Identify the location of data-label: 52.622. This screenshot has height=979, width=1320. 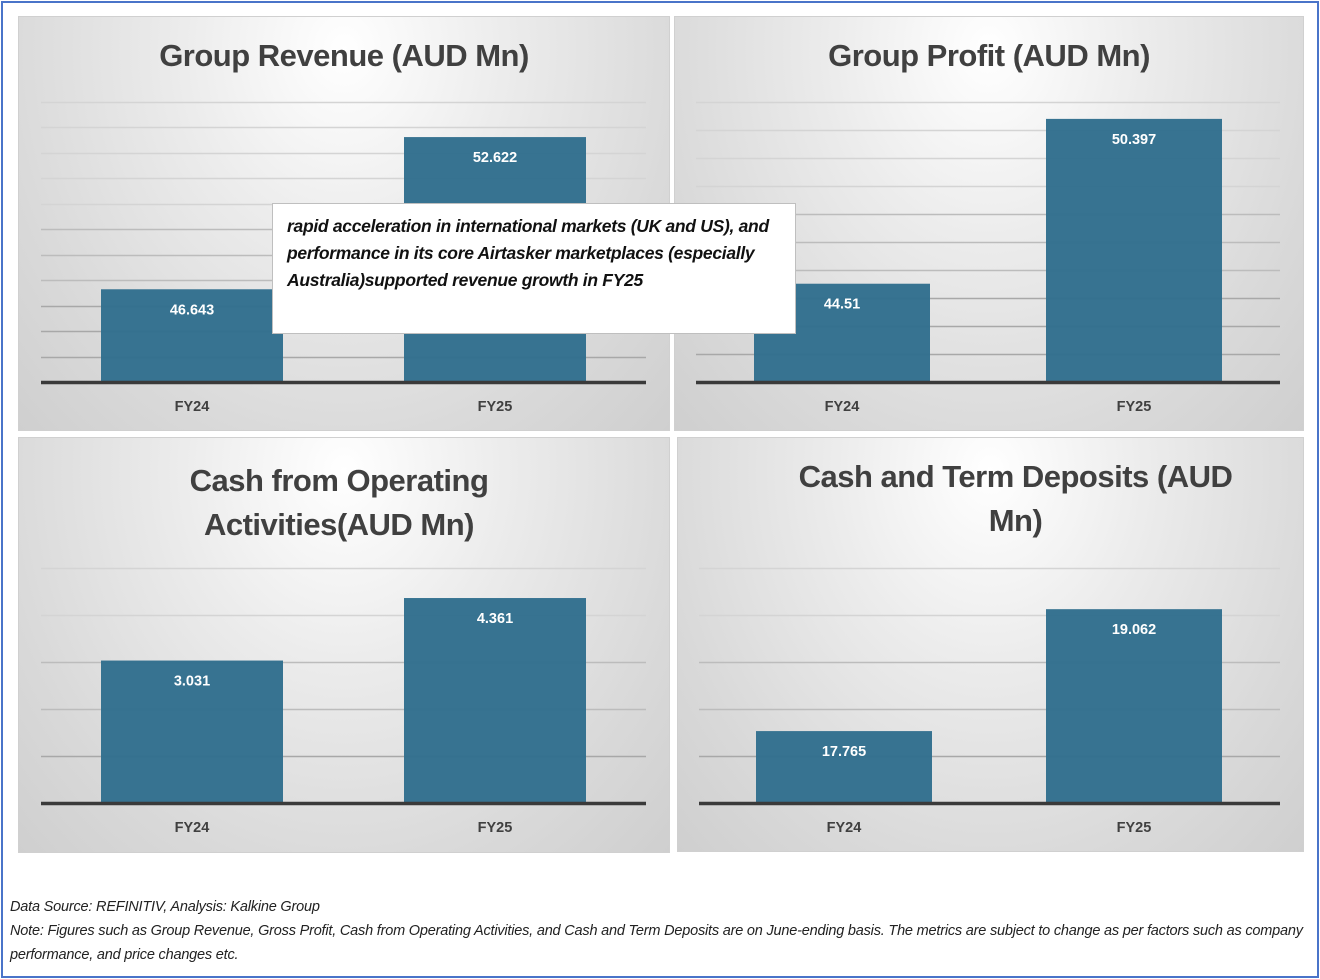
(495, 158).